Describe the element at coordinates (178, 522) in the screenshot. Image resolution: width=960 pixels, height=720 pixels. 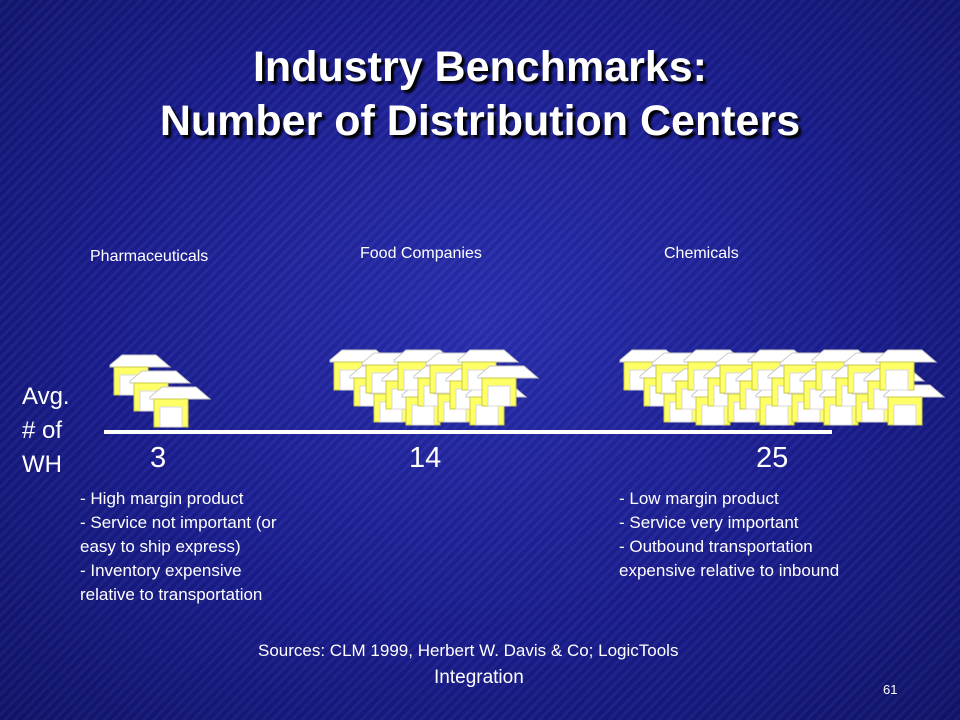
I see `note-left-line: - Service not important (or` at that location.